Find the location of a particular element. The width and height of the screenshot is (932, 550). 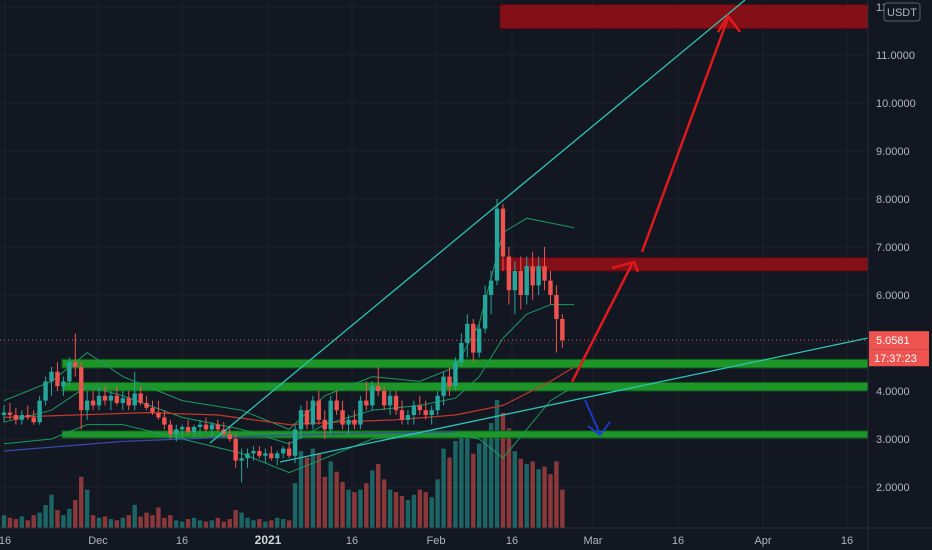

last-price-label: 5.0581 is located at coordinates (893, 341).